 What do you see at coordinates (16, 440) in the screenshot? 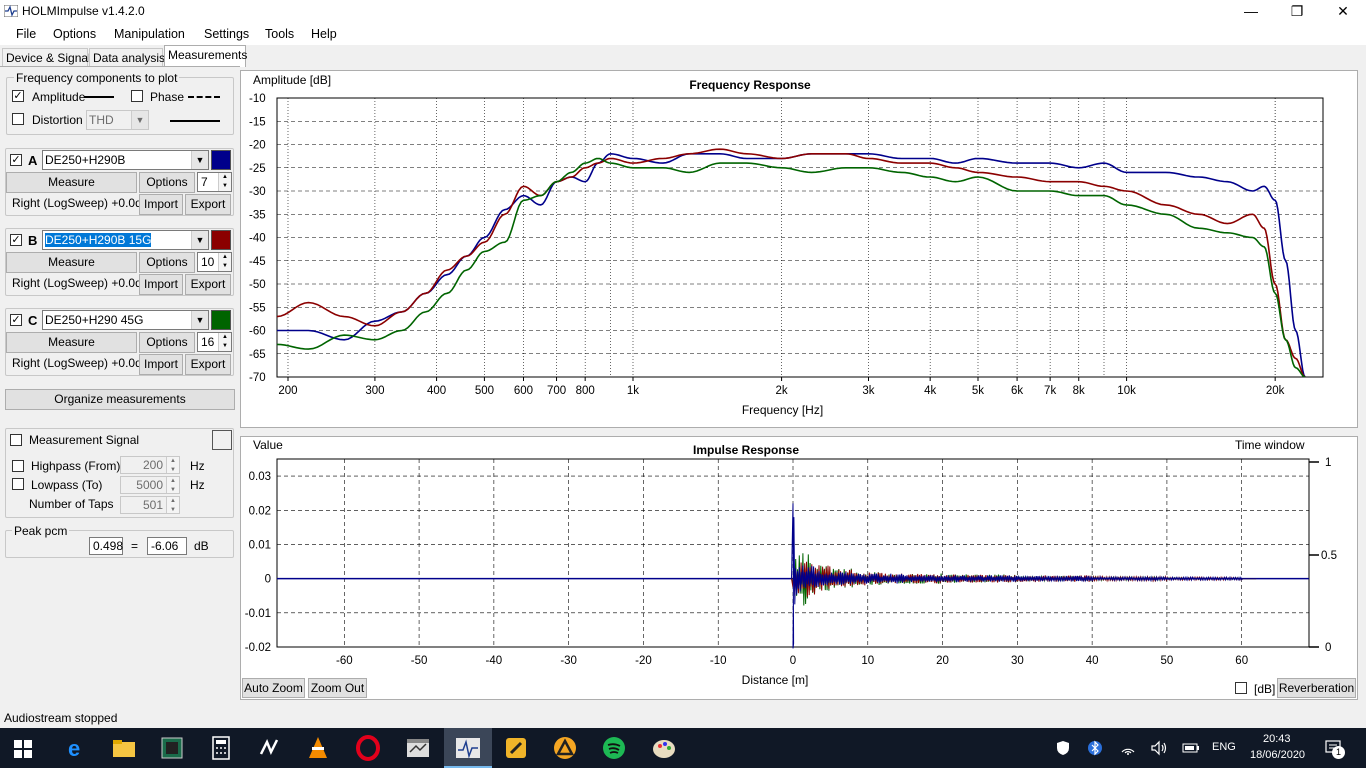
I see `measurement-signal-checkbox` at bounding box center [16, 440].